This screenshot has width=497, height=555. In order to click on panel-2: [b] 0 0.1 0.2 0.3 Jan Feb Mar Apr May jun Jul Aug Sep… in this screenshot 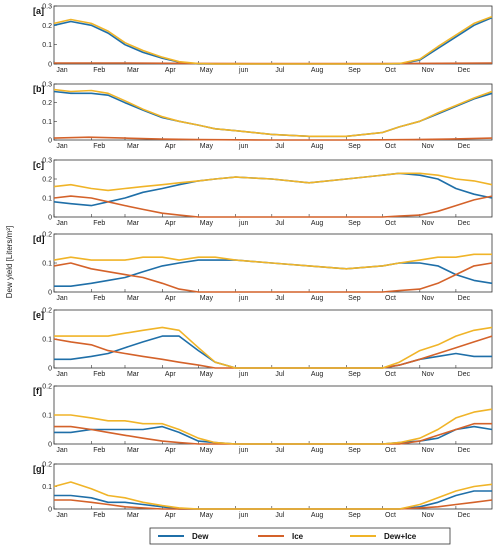, I will do `click(263, 116)`.